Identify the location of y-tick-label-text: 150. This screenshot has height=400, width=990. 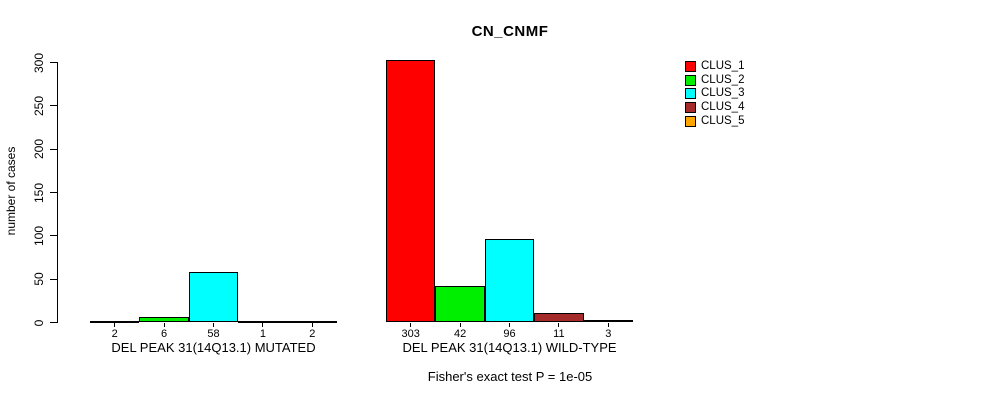
(39, 192).